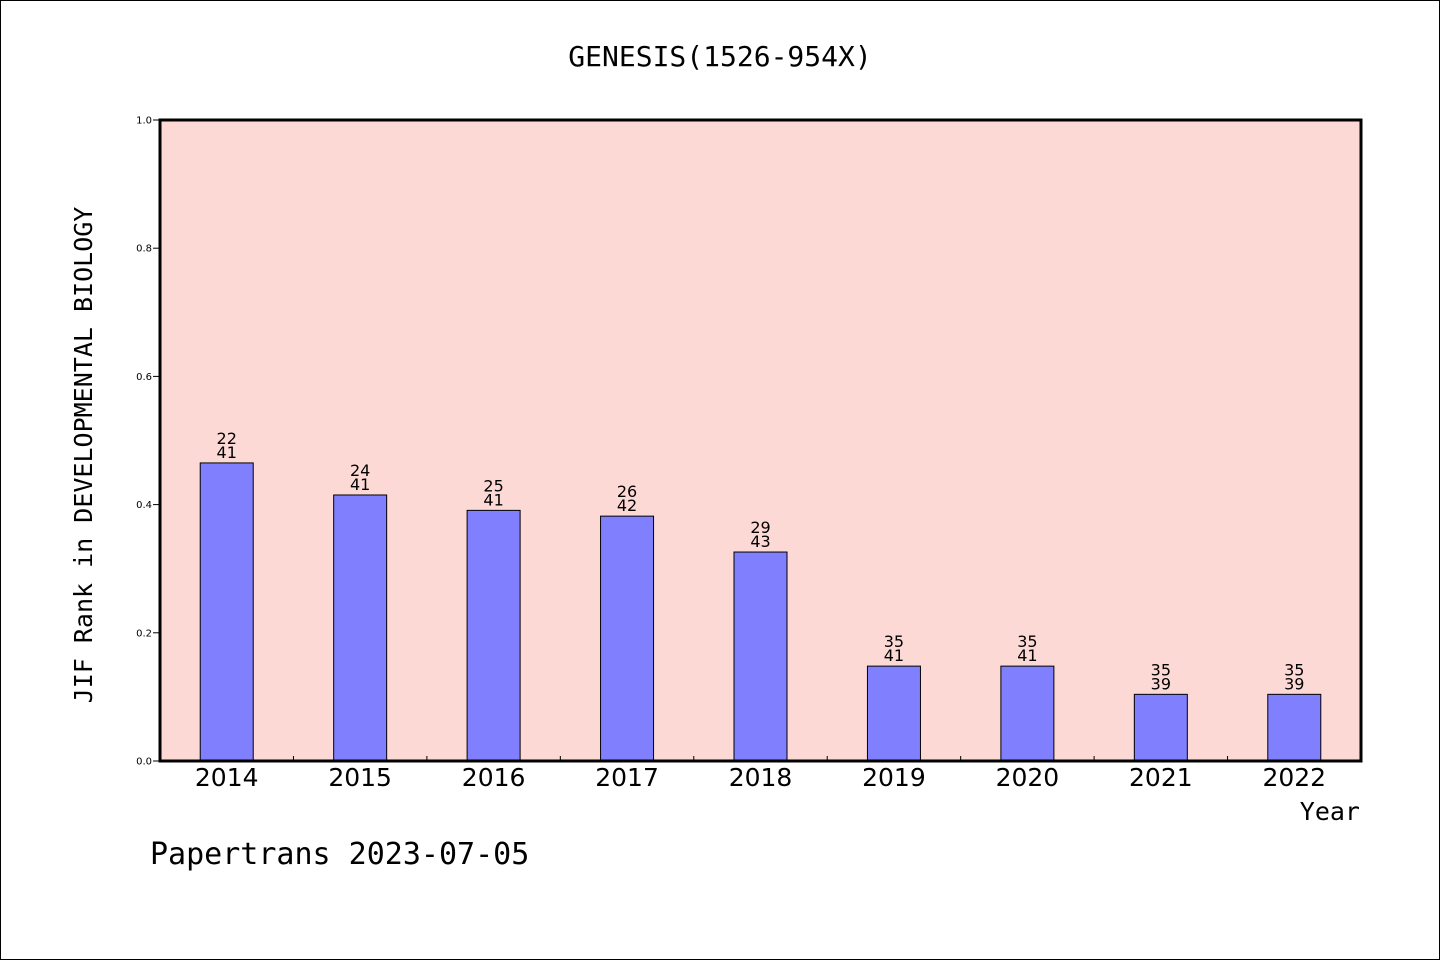  Describe the element at coordinates (760, 541) in the screenshot. I see `bar-label-total: 43` at that location.